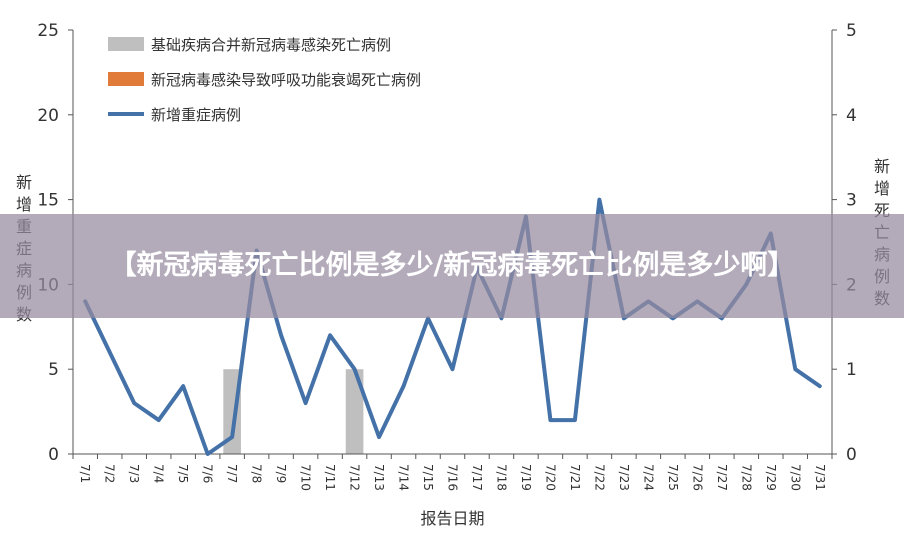  What do you see at coordinates (624, 477) in the screenshot?
I see `x-tick-label: 7/23` at bounding box center [624, 477].